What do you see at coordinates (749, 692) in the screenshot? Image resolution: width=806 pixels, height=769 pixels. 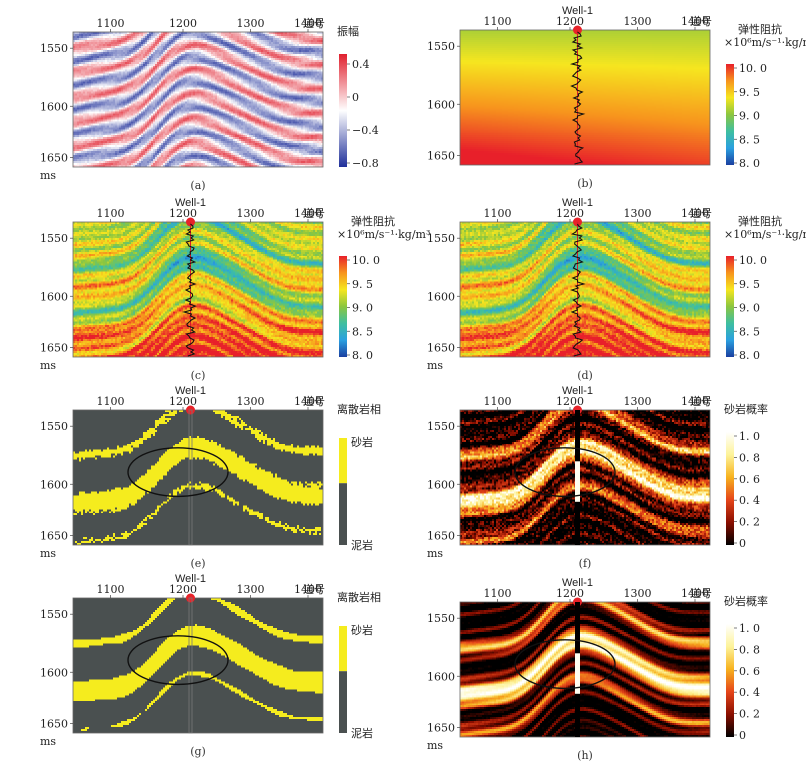 I see `colorbar-tick-label: 0. 4` at bounding box center [749, 692].